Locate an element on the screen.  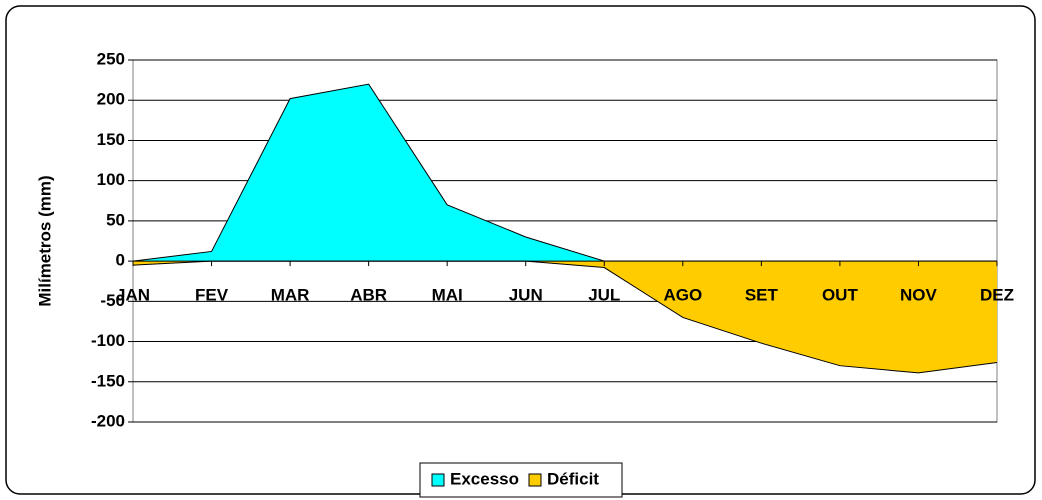
legend-label: Excesso is located at coordinates (484, 478).